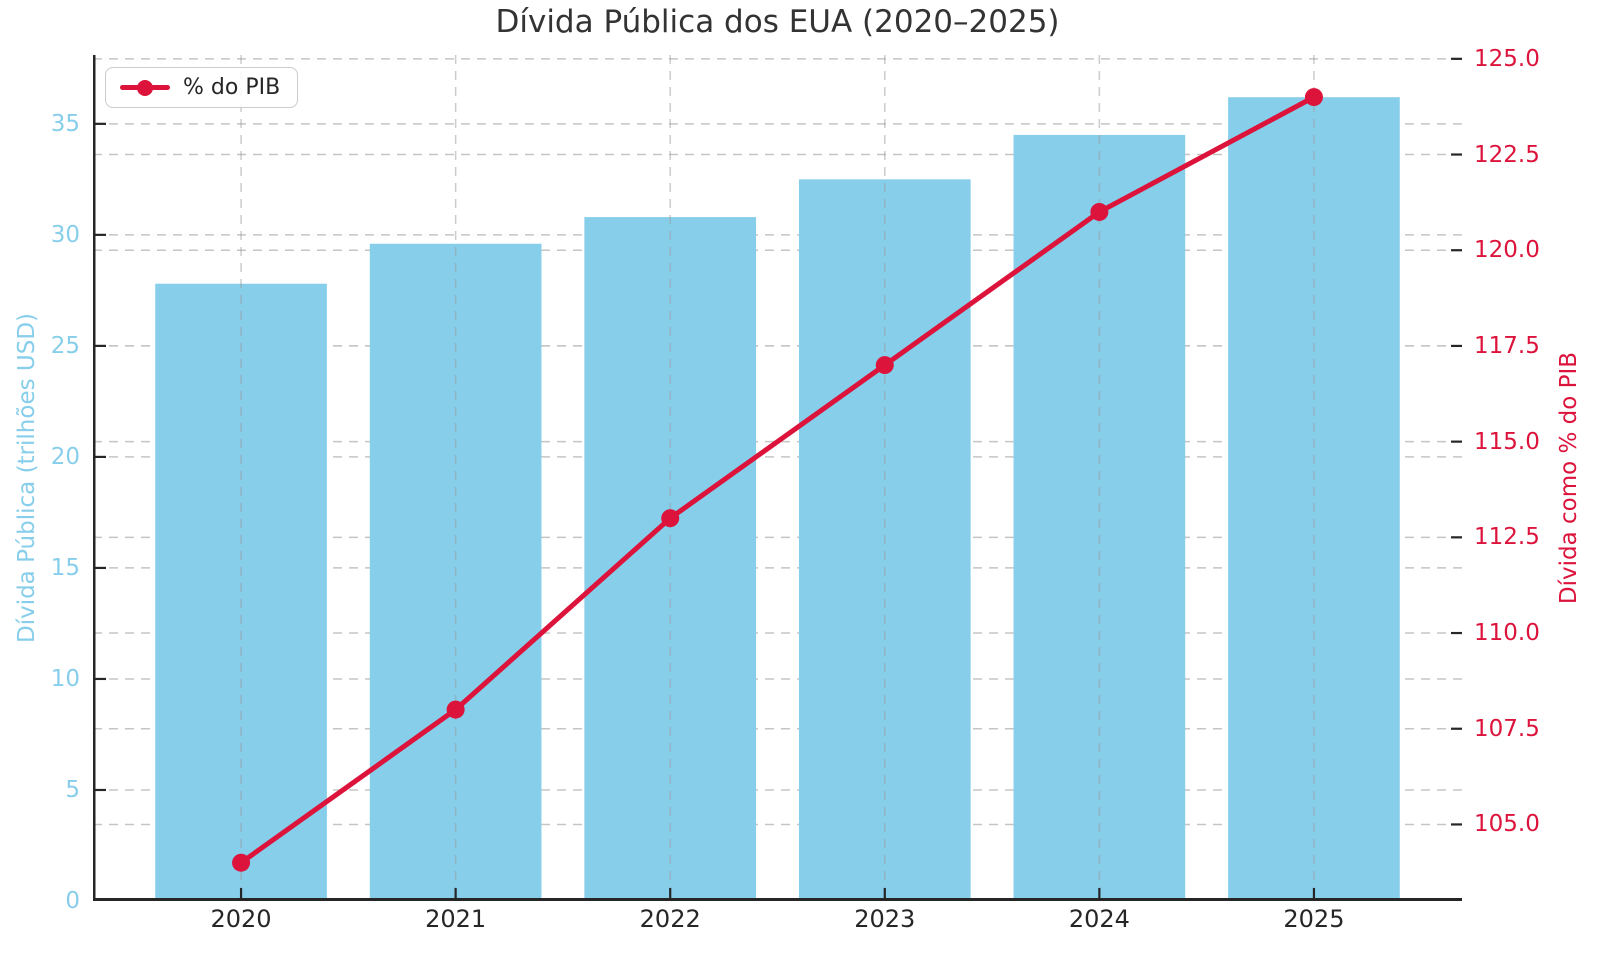 The width and height of the screenshot is (1600, 953). What do you see at coordinates (670, 919) in the screenshot?
I see `x-tick-label-2022: 2022` at bounding box center [670, 919].